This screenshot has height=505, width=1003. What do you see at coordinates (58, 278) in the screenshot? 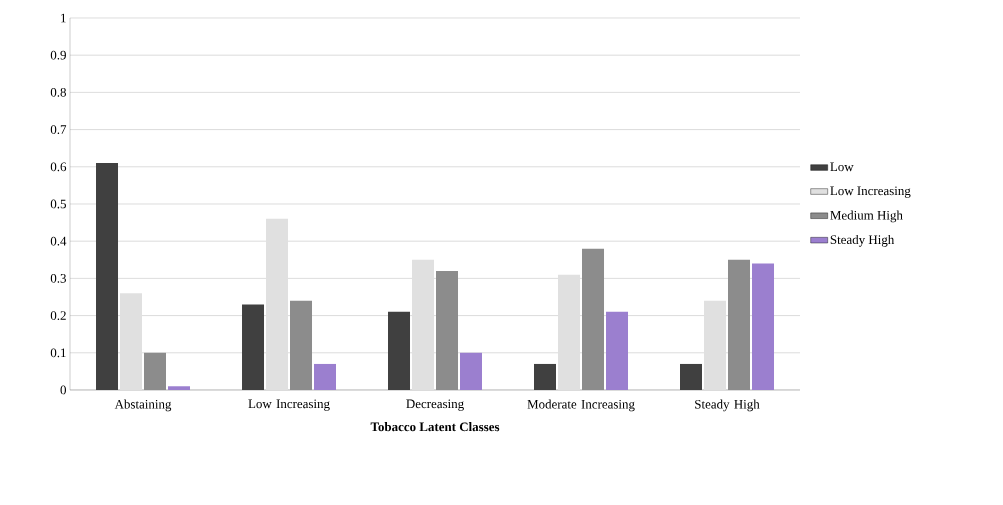
I see `y-tick-label: 0.3` at bounding box center [58, 278].